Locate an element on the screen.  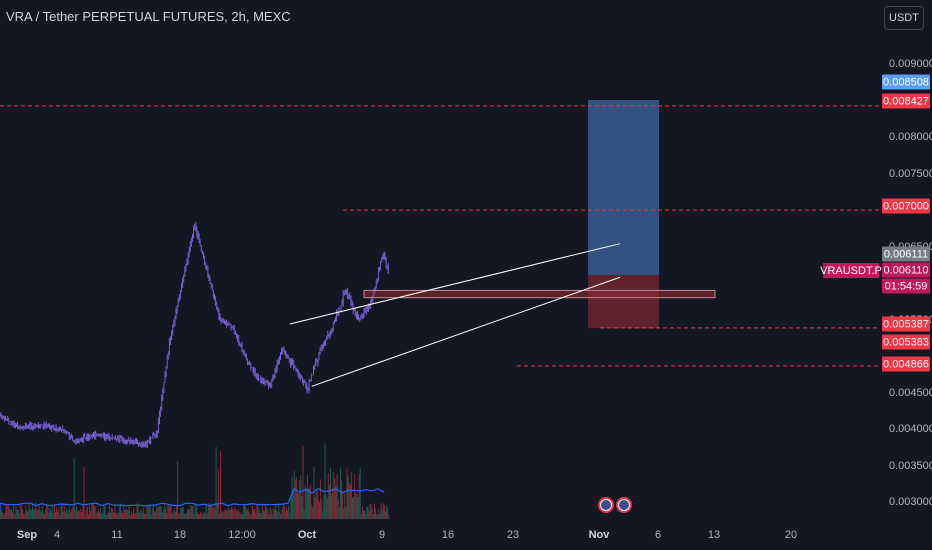
currency-selector-button: USDT is located at coordinates (904, 18).